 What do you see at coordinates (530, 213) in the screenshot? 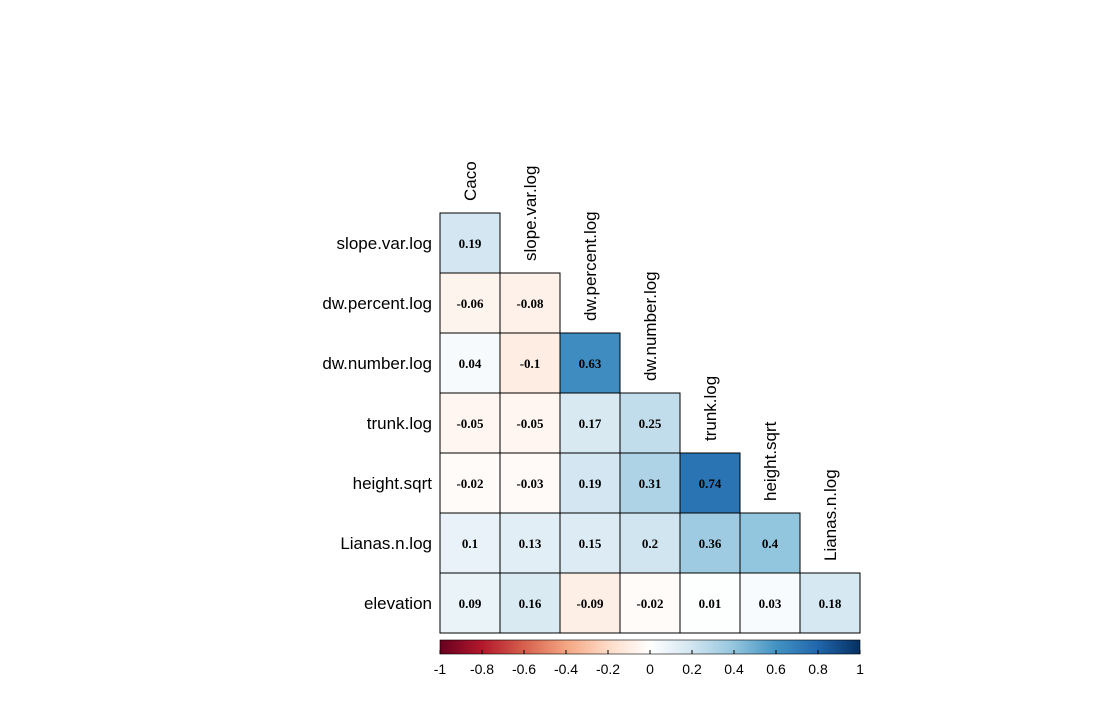
I see `column-label: slope.var.log` at bounding box center [530, 213].